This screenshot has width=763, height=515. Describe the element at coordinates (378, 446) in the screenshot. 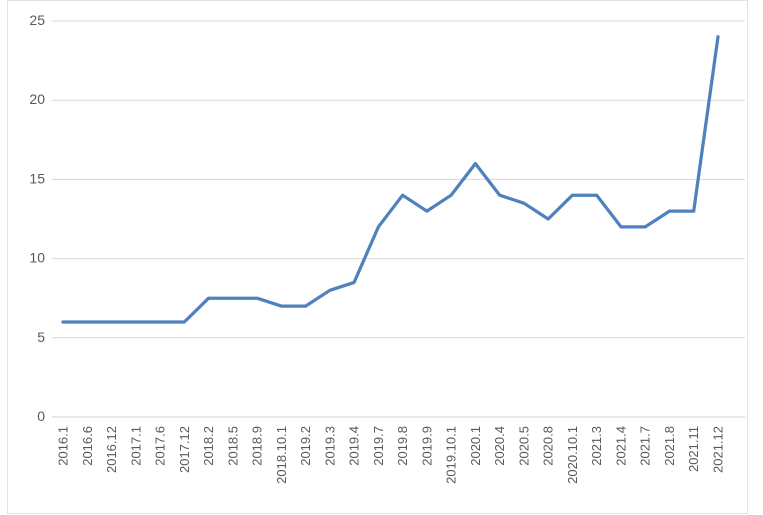

I see `x-tick-label: 2019.7` at that location.